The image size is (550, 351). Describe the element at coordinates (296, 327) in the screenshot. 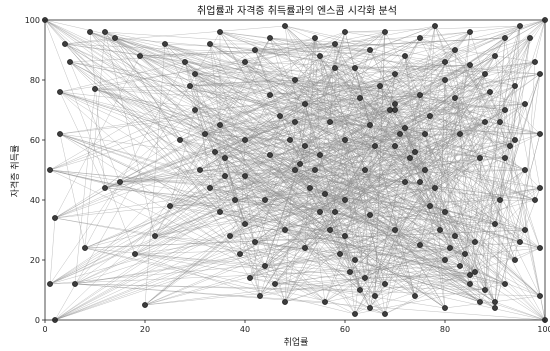

I see `x-axis-ticks: 0 20 40 60 80 100` at that location.